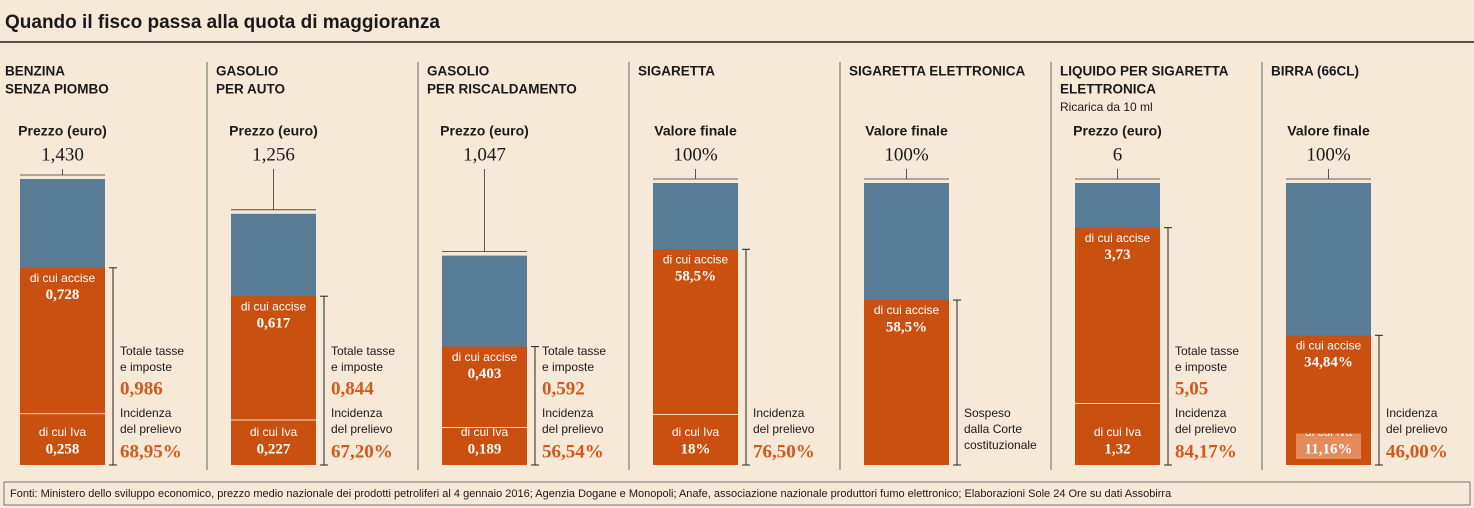 This screenshot has height=508, width=1474. What do you see at coordinates (937, 71) in the screenshot?
I see `panel-title: SIGARETTA ELETTRONICA` at bounding box center [937, 71].